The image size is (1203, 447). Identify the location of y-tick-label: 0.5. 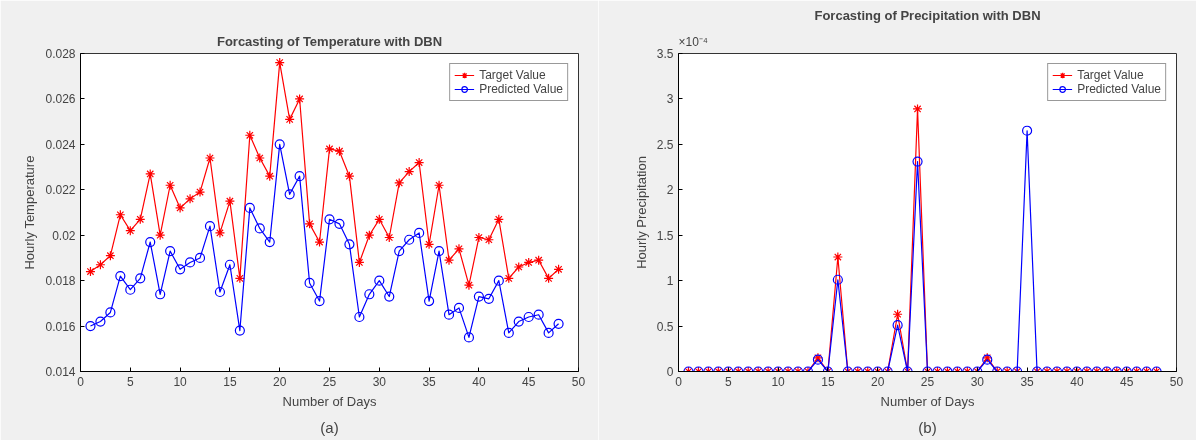
(665, 326).